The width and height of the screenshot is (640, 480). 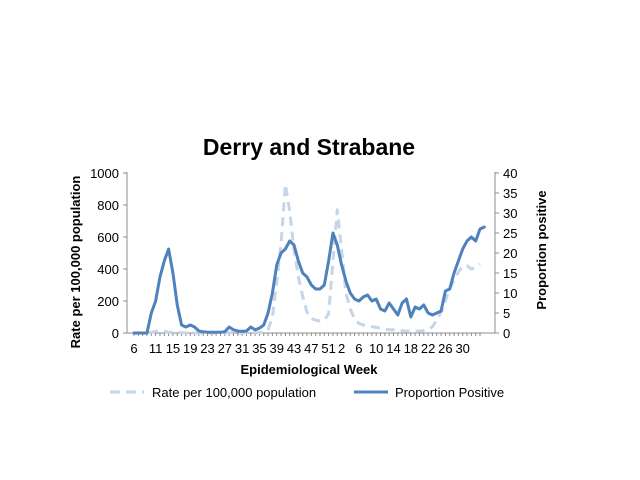 I want to click on x-tick-label: 14, so click(x=393, y=348).